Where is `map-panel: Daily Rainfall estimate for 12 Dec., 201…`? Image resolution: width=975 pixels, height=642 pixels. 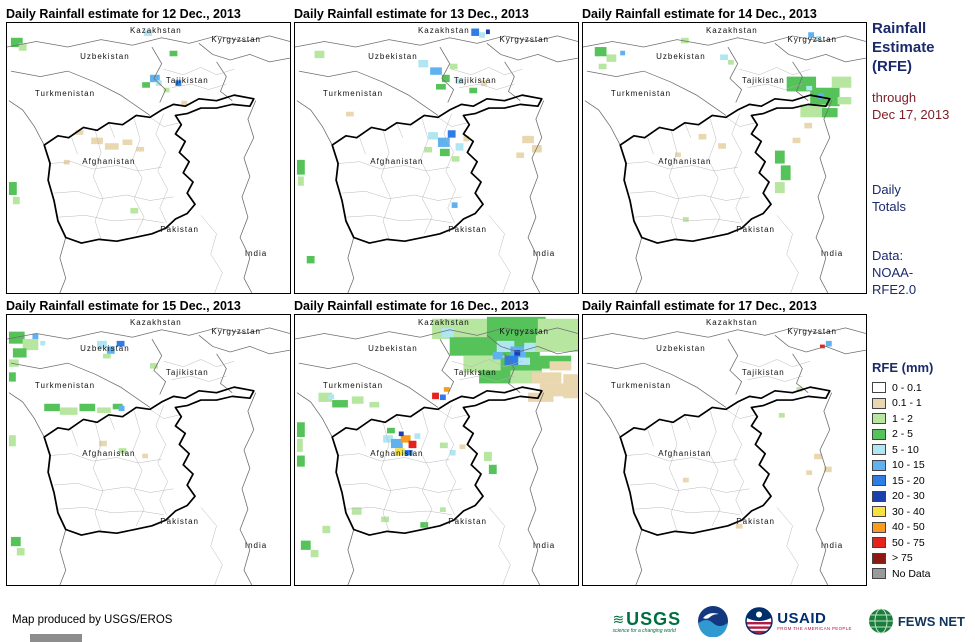
map-panel: Daily Rainfall estimate for 12 Dec., 201… is located at coordinates (148, 150).